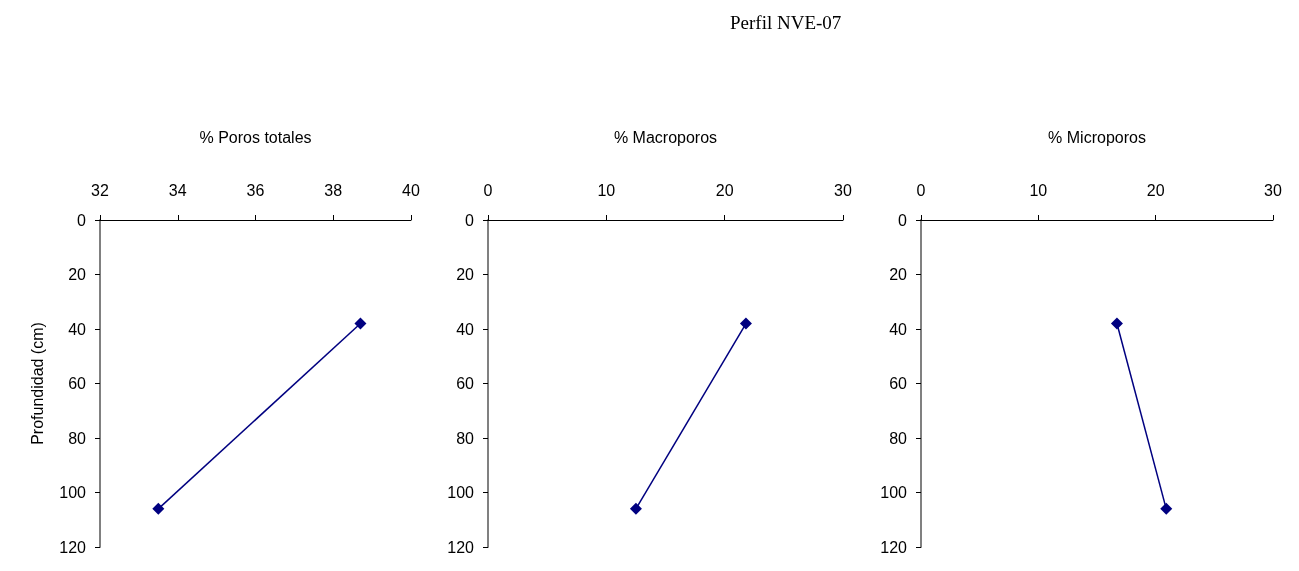 The image size is (1299, 571). What do you see at coordinates (255, 137) in the screenshot?
I see `x-axis-title: % Poros totales` at bounding box center [255, 137].